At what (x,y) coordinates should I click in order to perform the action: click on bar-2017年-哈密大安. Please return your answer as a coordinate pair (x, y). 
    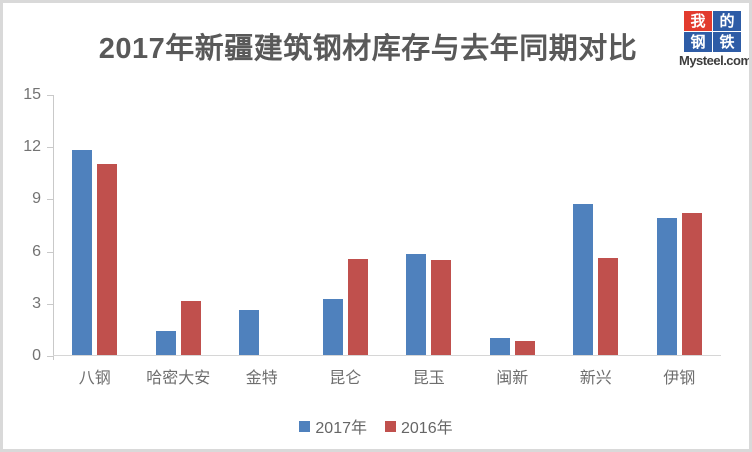
    Looking at the image, I should click on (165, 343).